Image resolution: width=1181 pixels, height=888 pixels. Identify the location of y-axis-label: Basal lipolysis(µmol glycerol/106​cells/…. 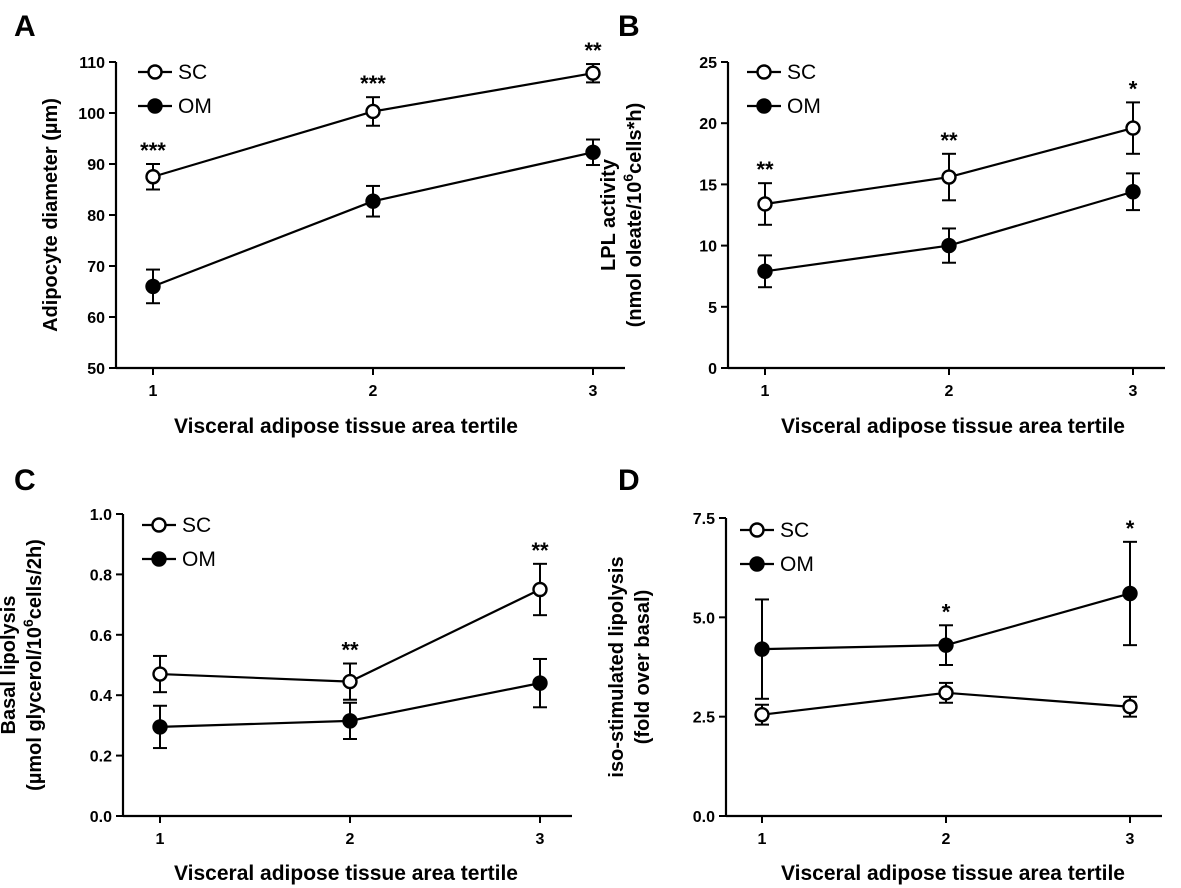
(23, 665).